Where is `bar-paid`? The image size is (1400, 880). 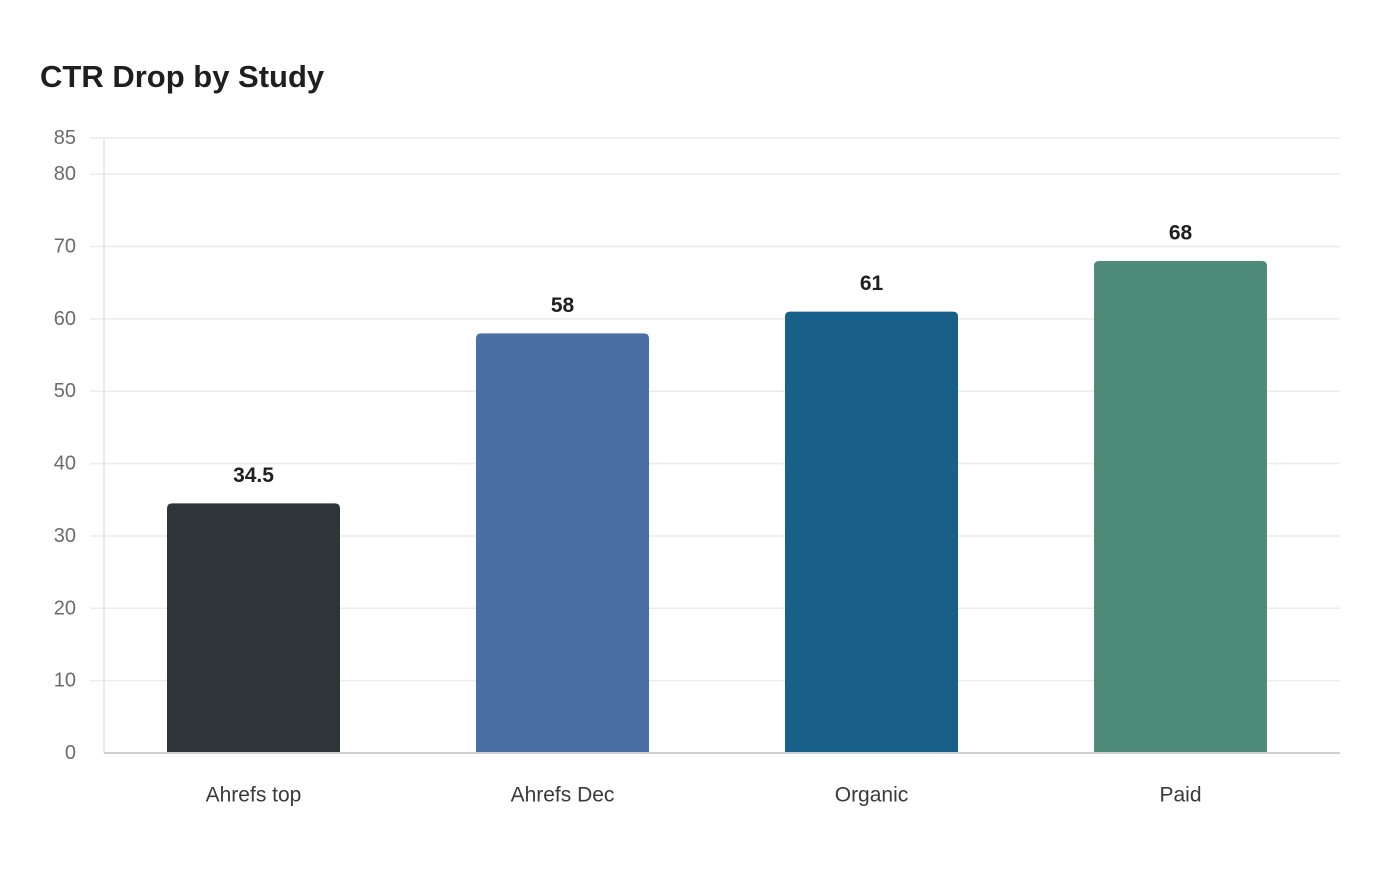 bar-paid is located at coordinates (1180, 507).